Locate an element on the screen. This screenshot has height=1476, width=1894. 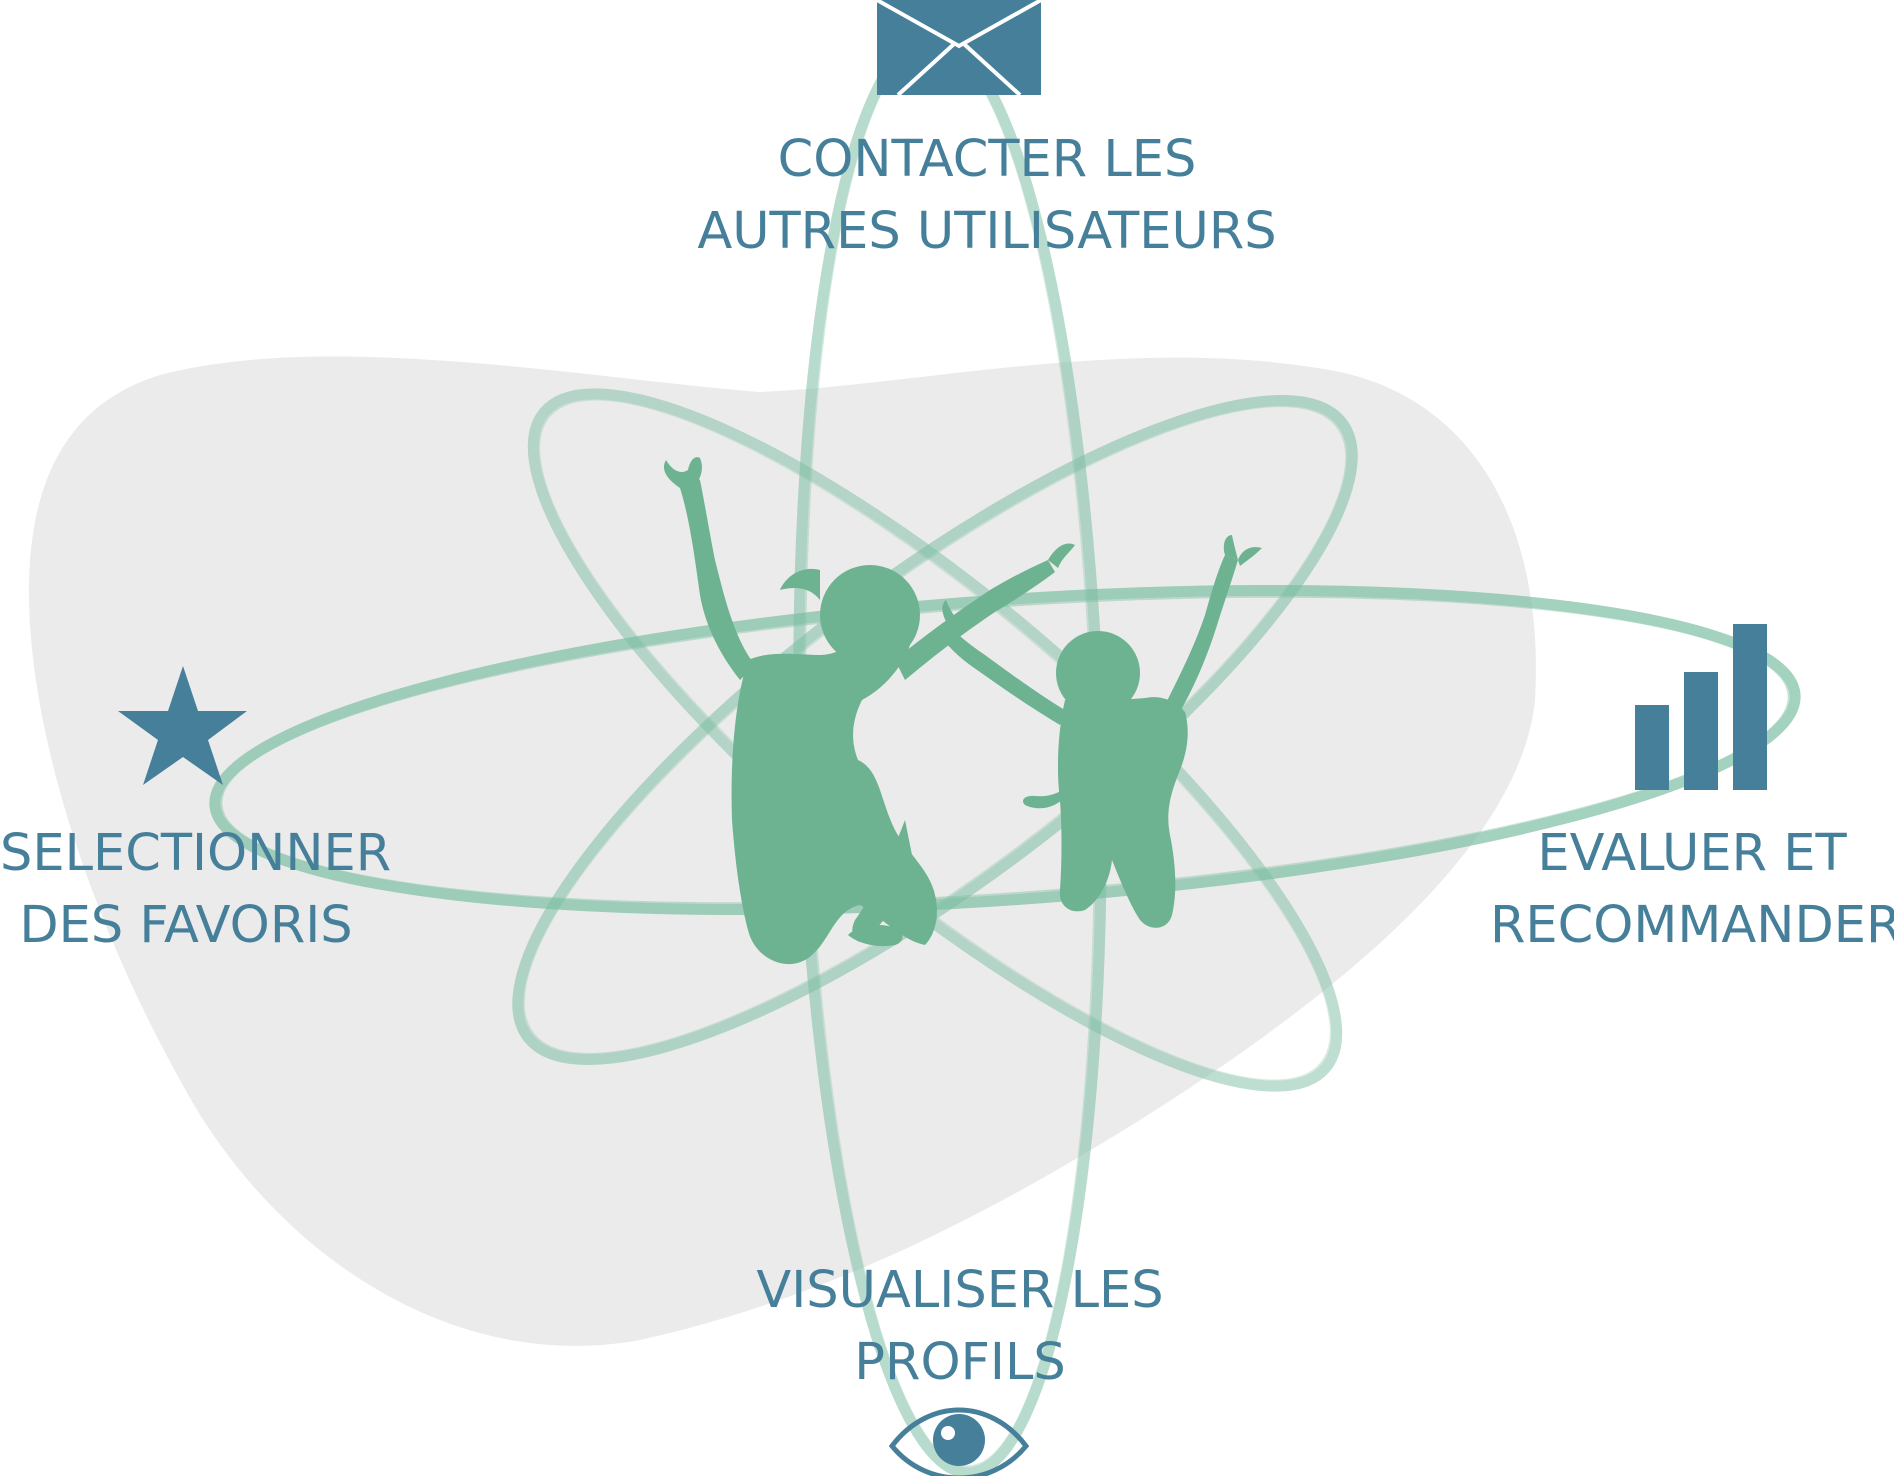
evaluate-recommend-label: EVALUER ET RECOMMANDER is located at coordinates (1692, 890).